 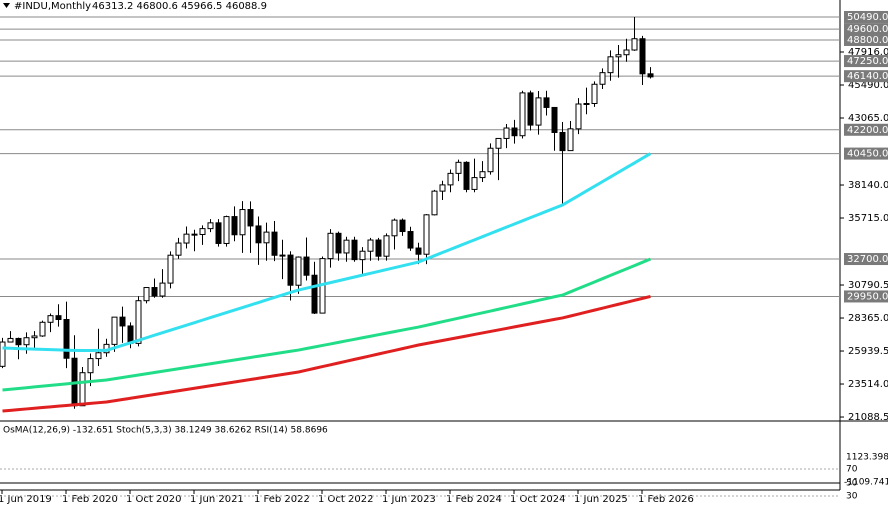 I want to click on indicator-label: 1123.398, so click(x=867, y=458).